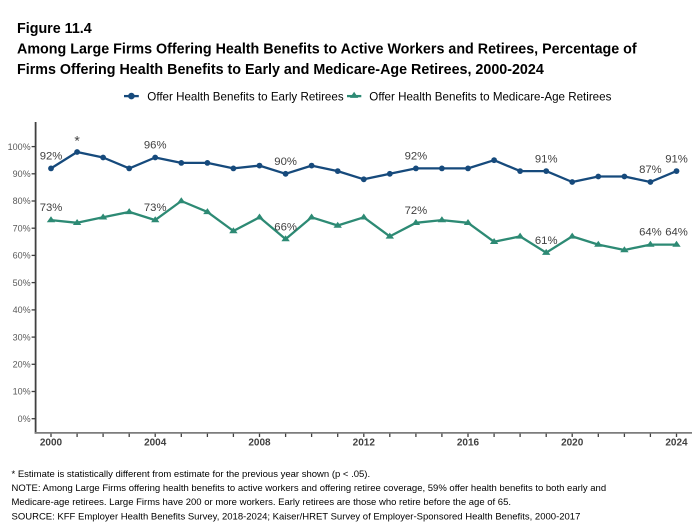  What do you see at coordinates (24, 419) in the screenshot?
I see `svg-text: 0%` at bounding box center [24, 419].